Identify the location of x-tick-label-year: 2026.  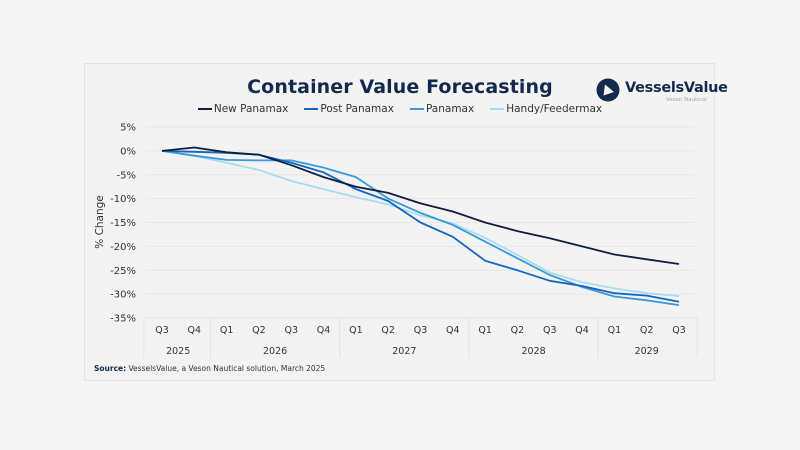
(275, 351).